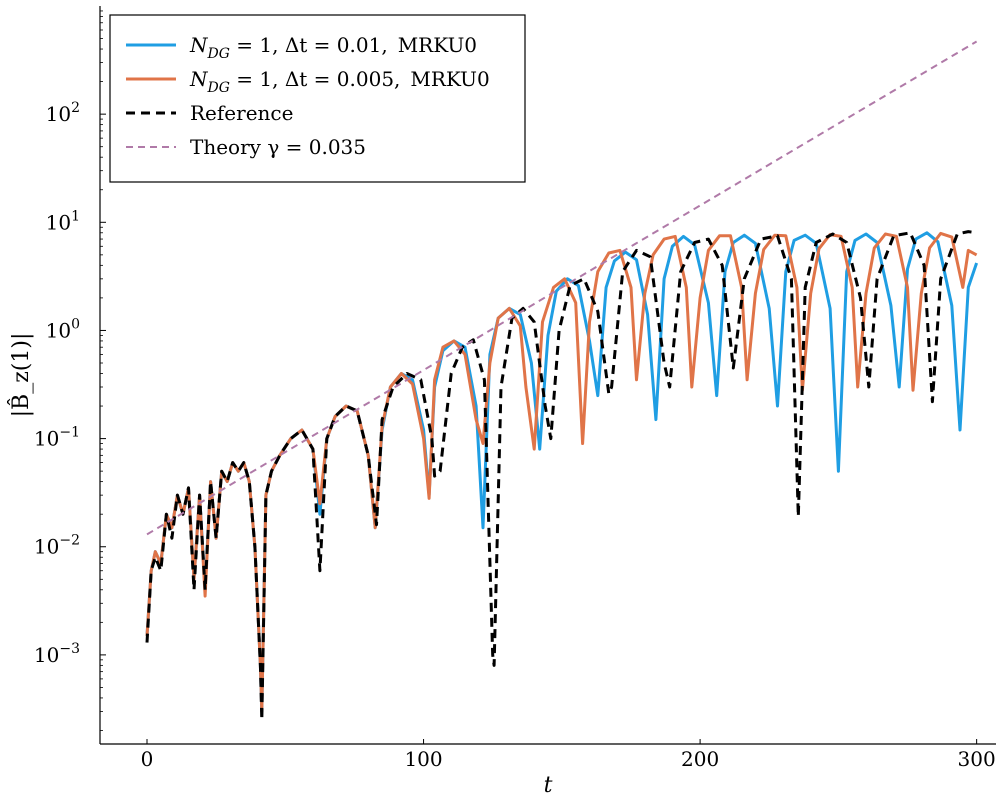  What do you see at coordinates (57, 546) in the screenshot?
I see `y-tick-label: 10⁻²` at bounding box center [57, 546].